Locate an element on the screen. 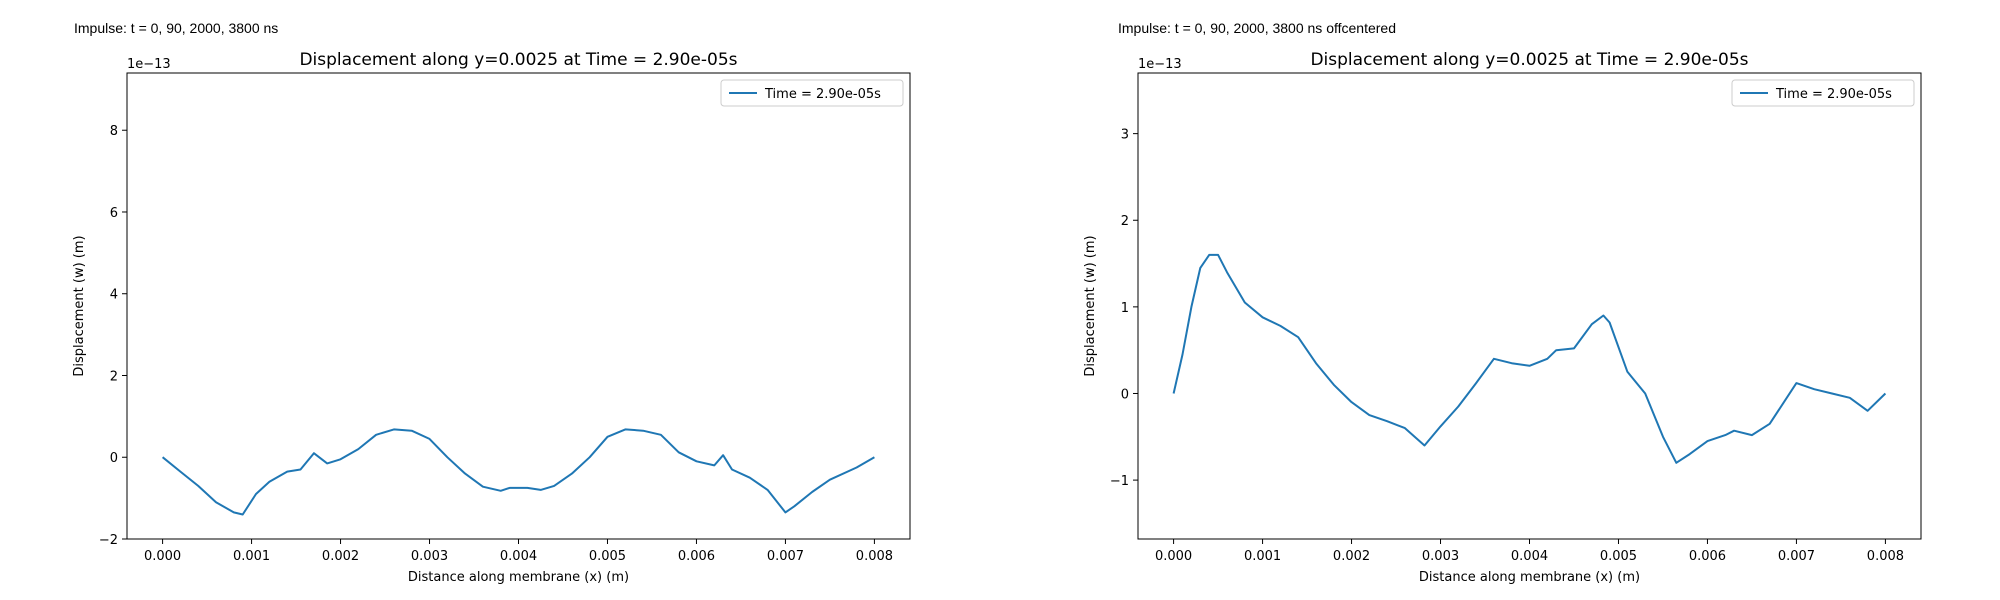 Image resolution: width=2000 pixels, height=600 pixels. y-tick-label: 6 is located at coordinates (114, 213).